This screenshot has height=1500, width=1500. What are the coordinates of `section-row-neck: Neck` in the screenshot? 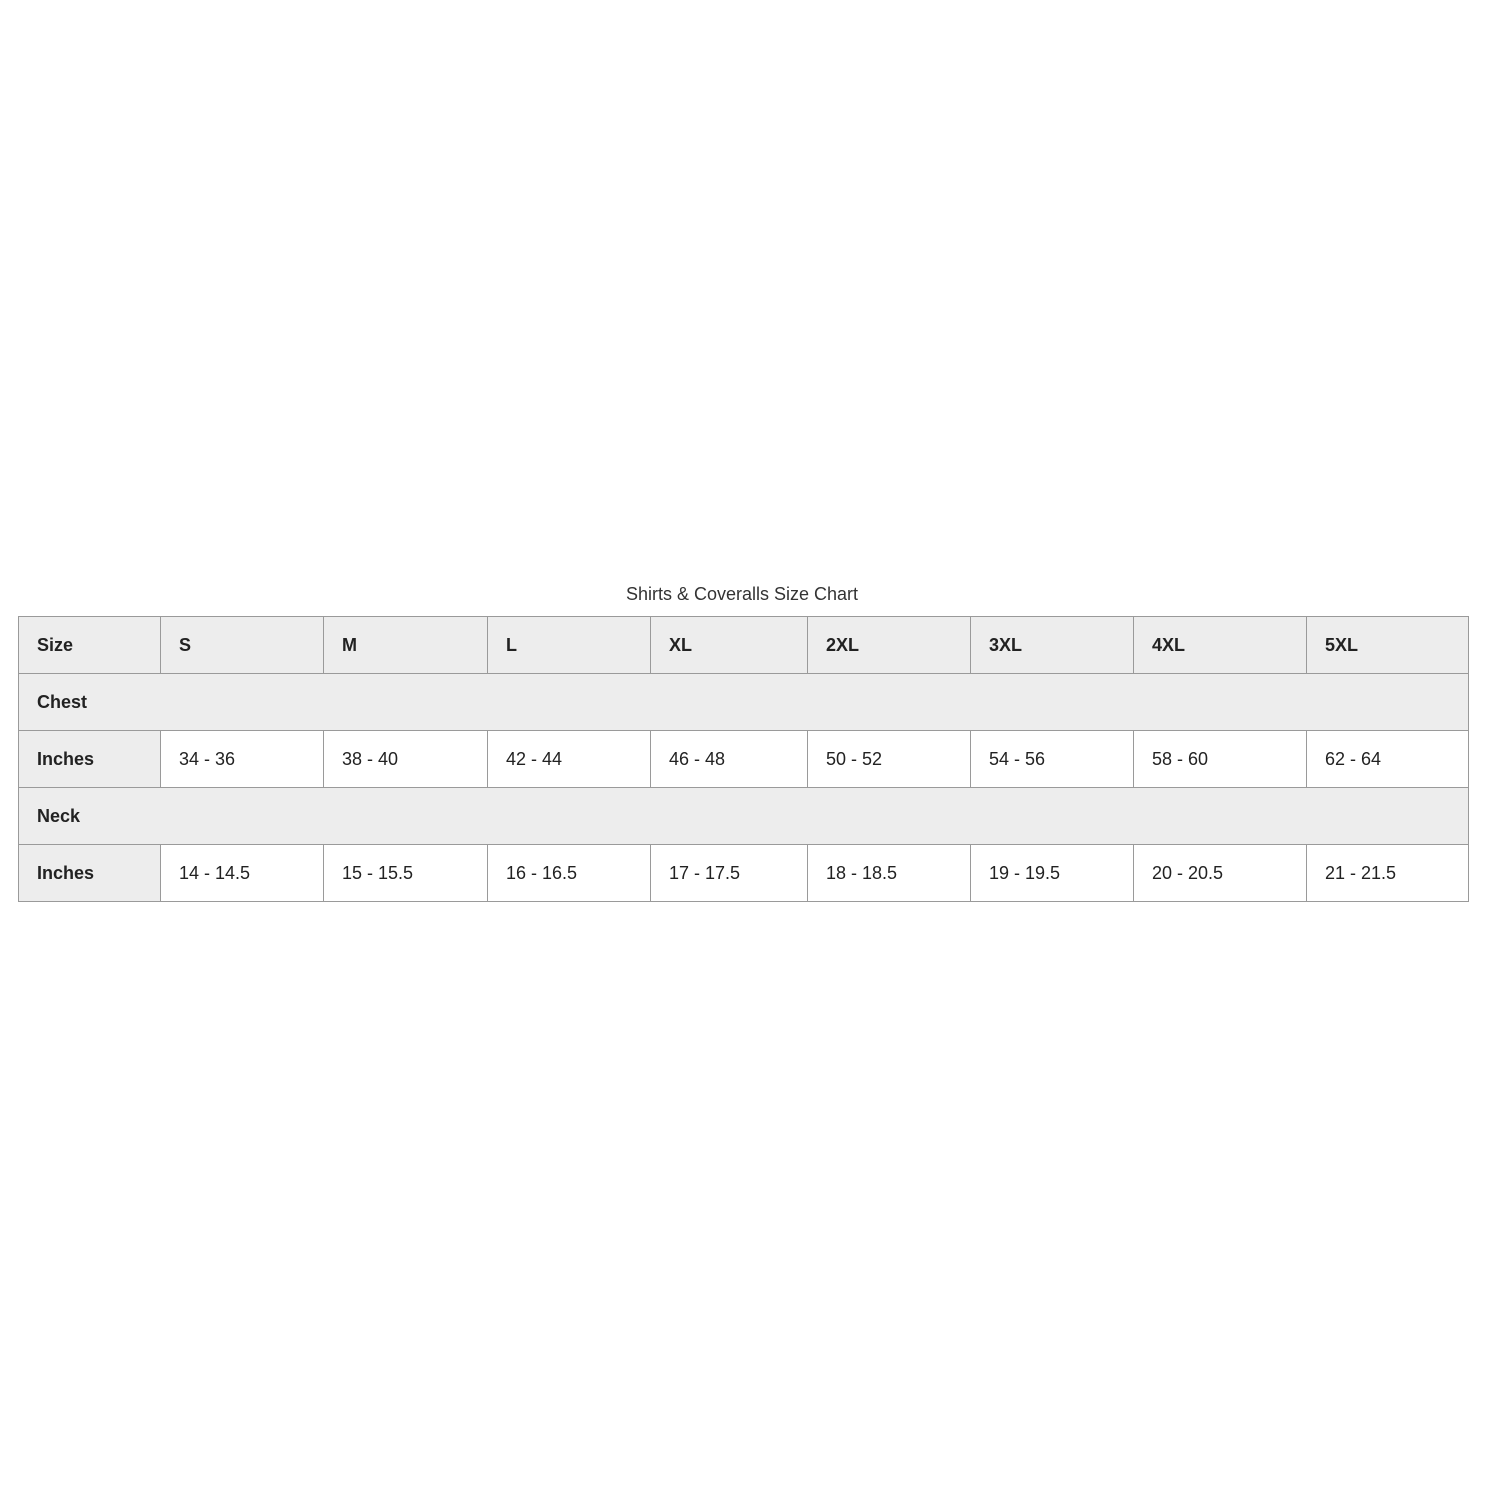 It's located at (743, 816).